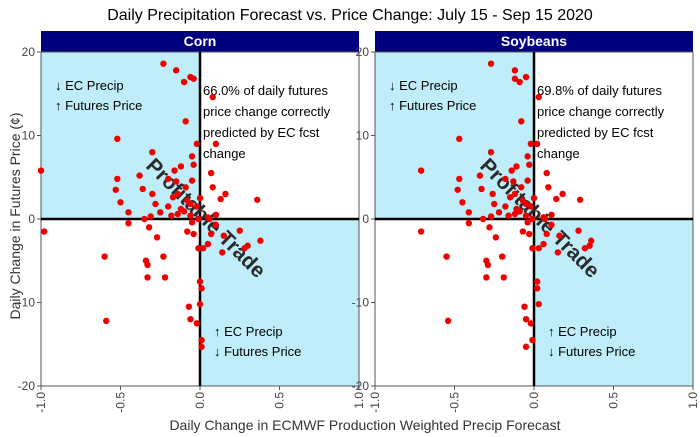 This screenshot has width=700, height=437. I want to click on accuracy-annotation: 66.0% of daily futures, so click(266, 90).